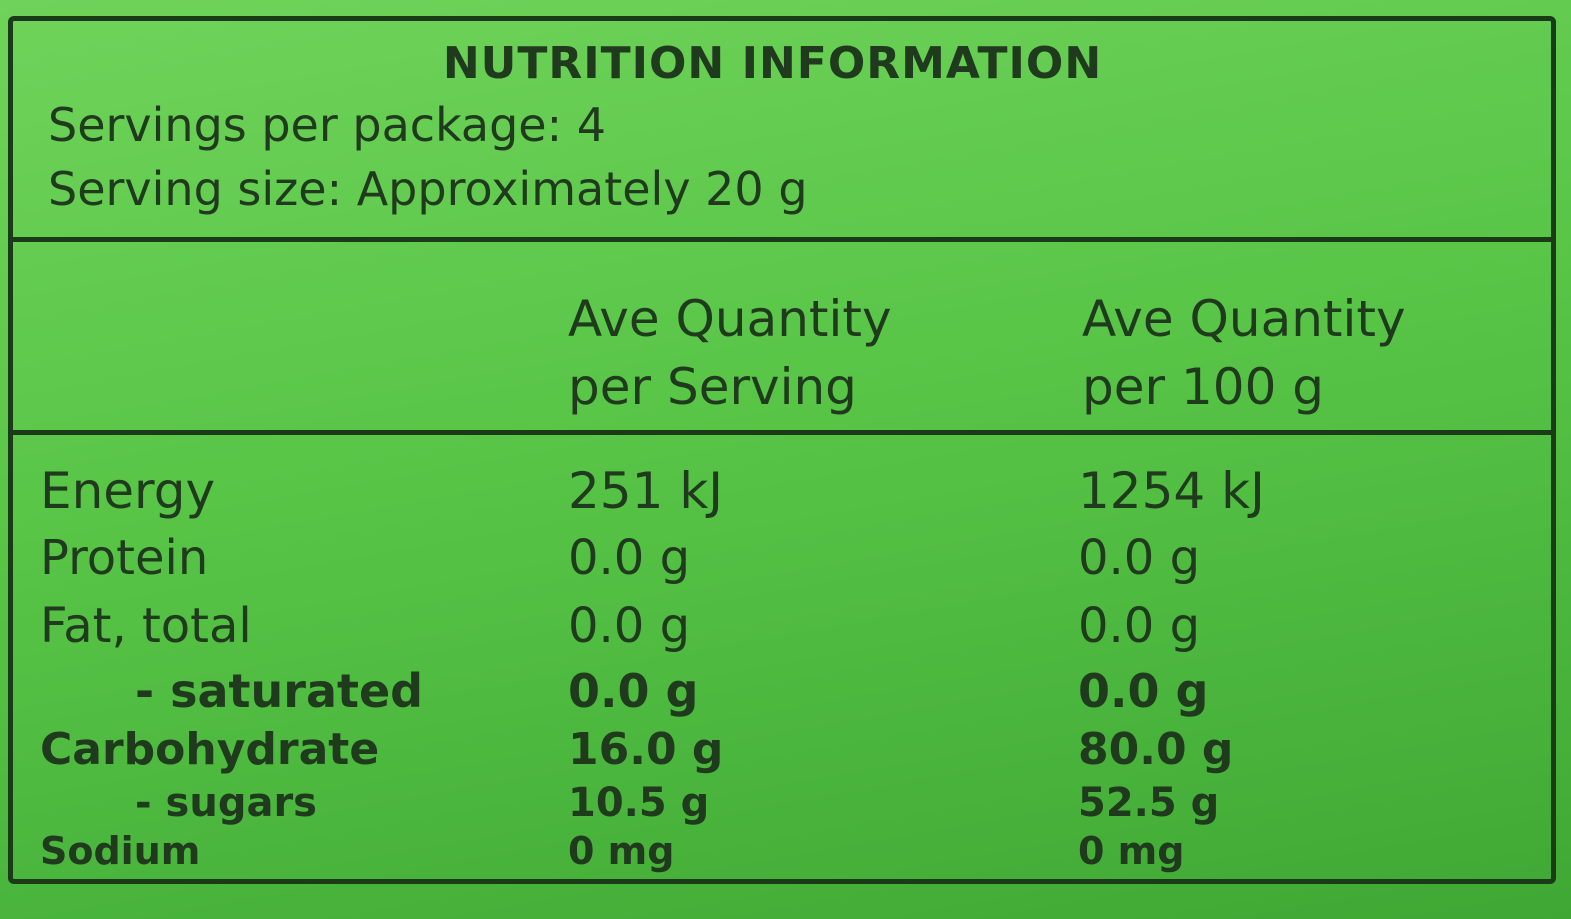  Describe the element at coordinates (128, 491) in the screenshot. I see `nutrient-name: Energy` at that location.